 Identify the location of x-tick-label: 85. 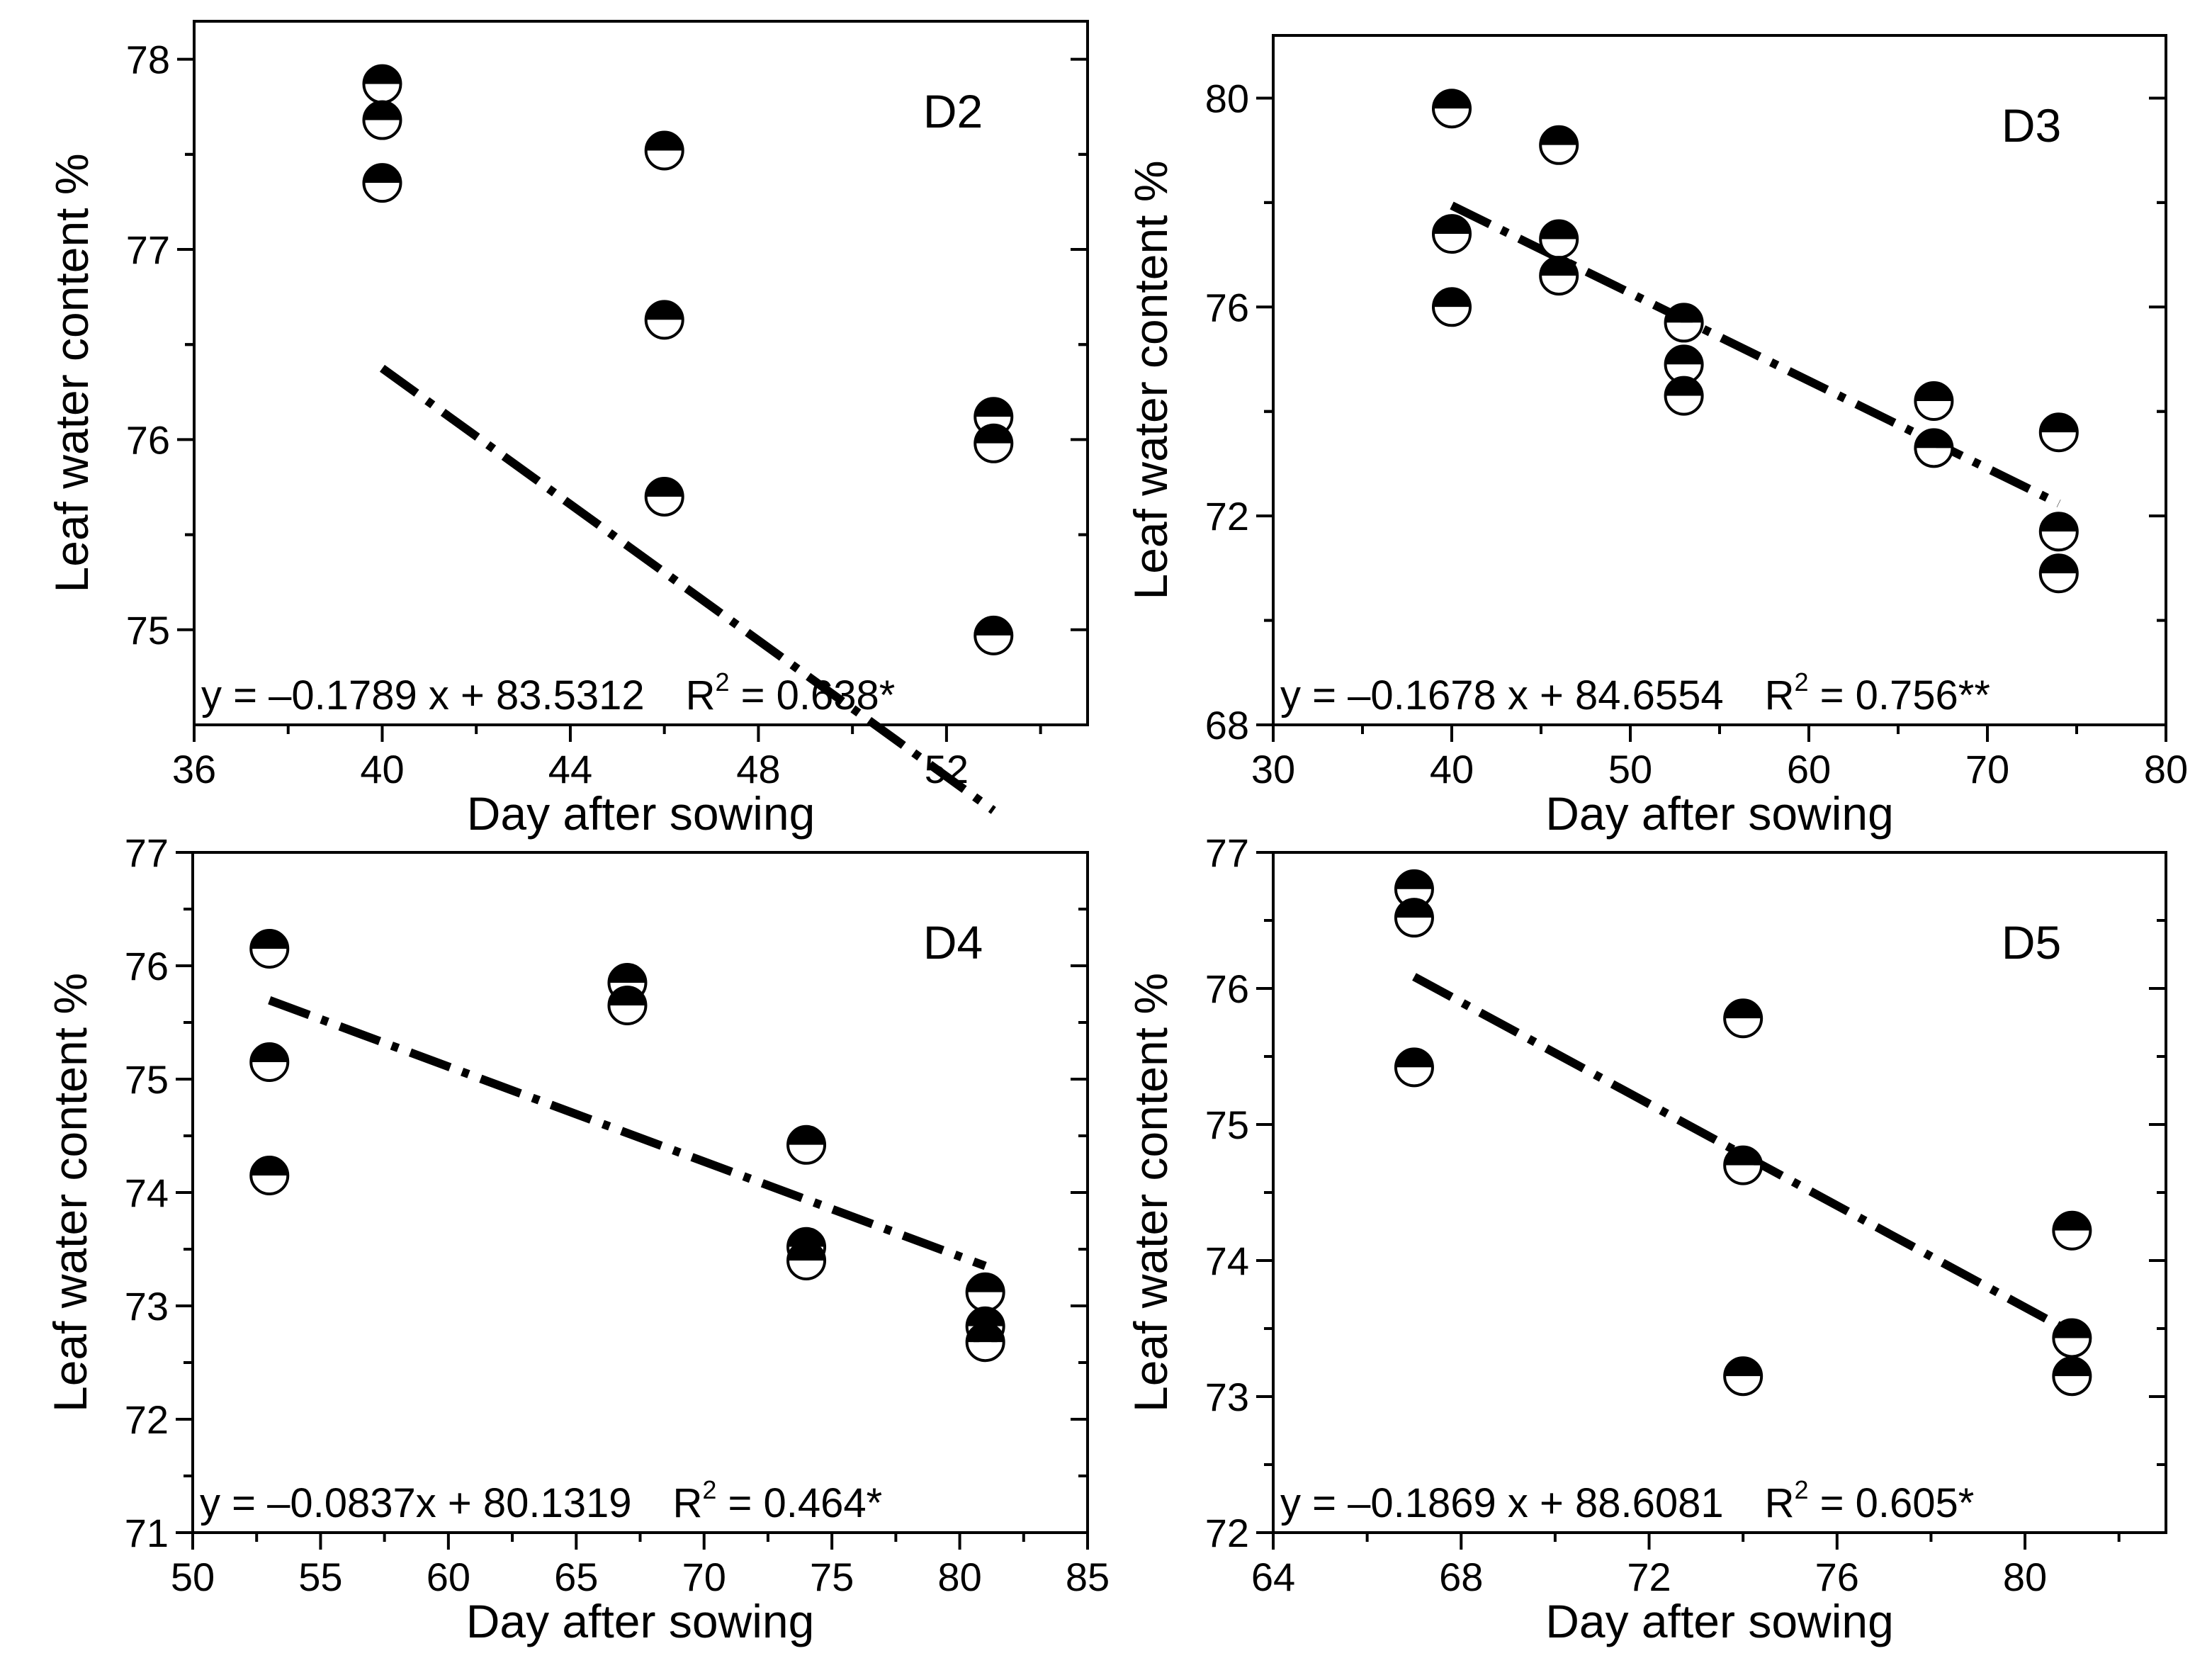
(1088, 1577).